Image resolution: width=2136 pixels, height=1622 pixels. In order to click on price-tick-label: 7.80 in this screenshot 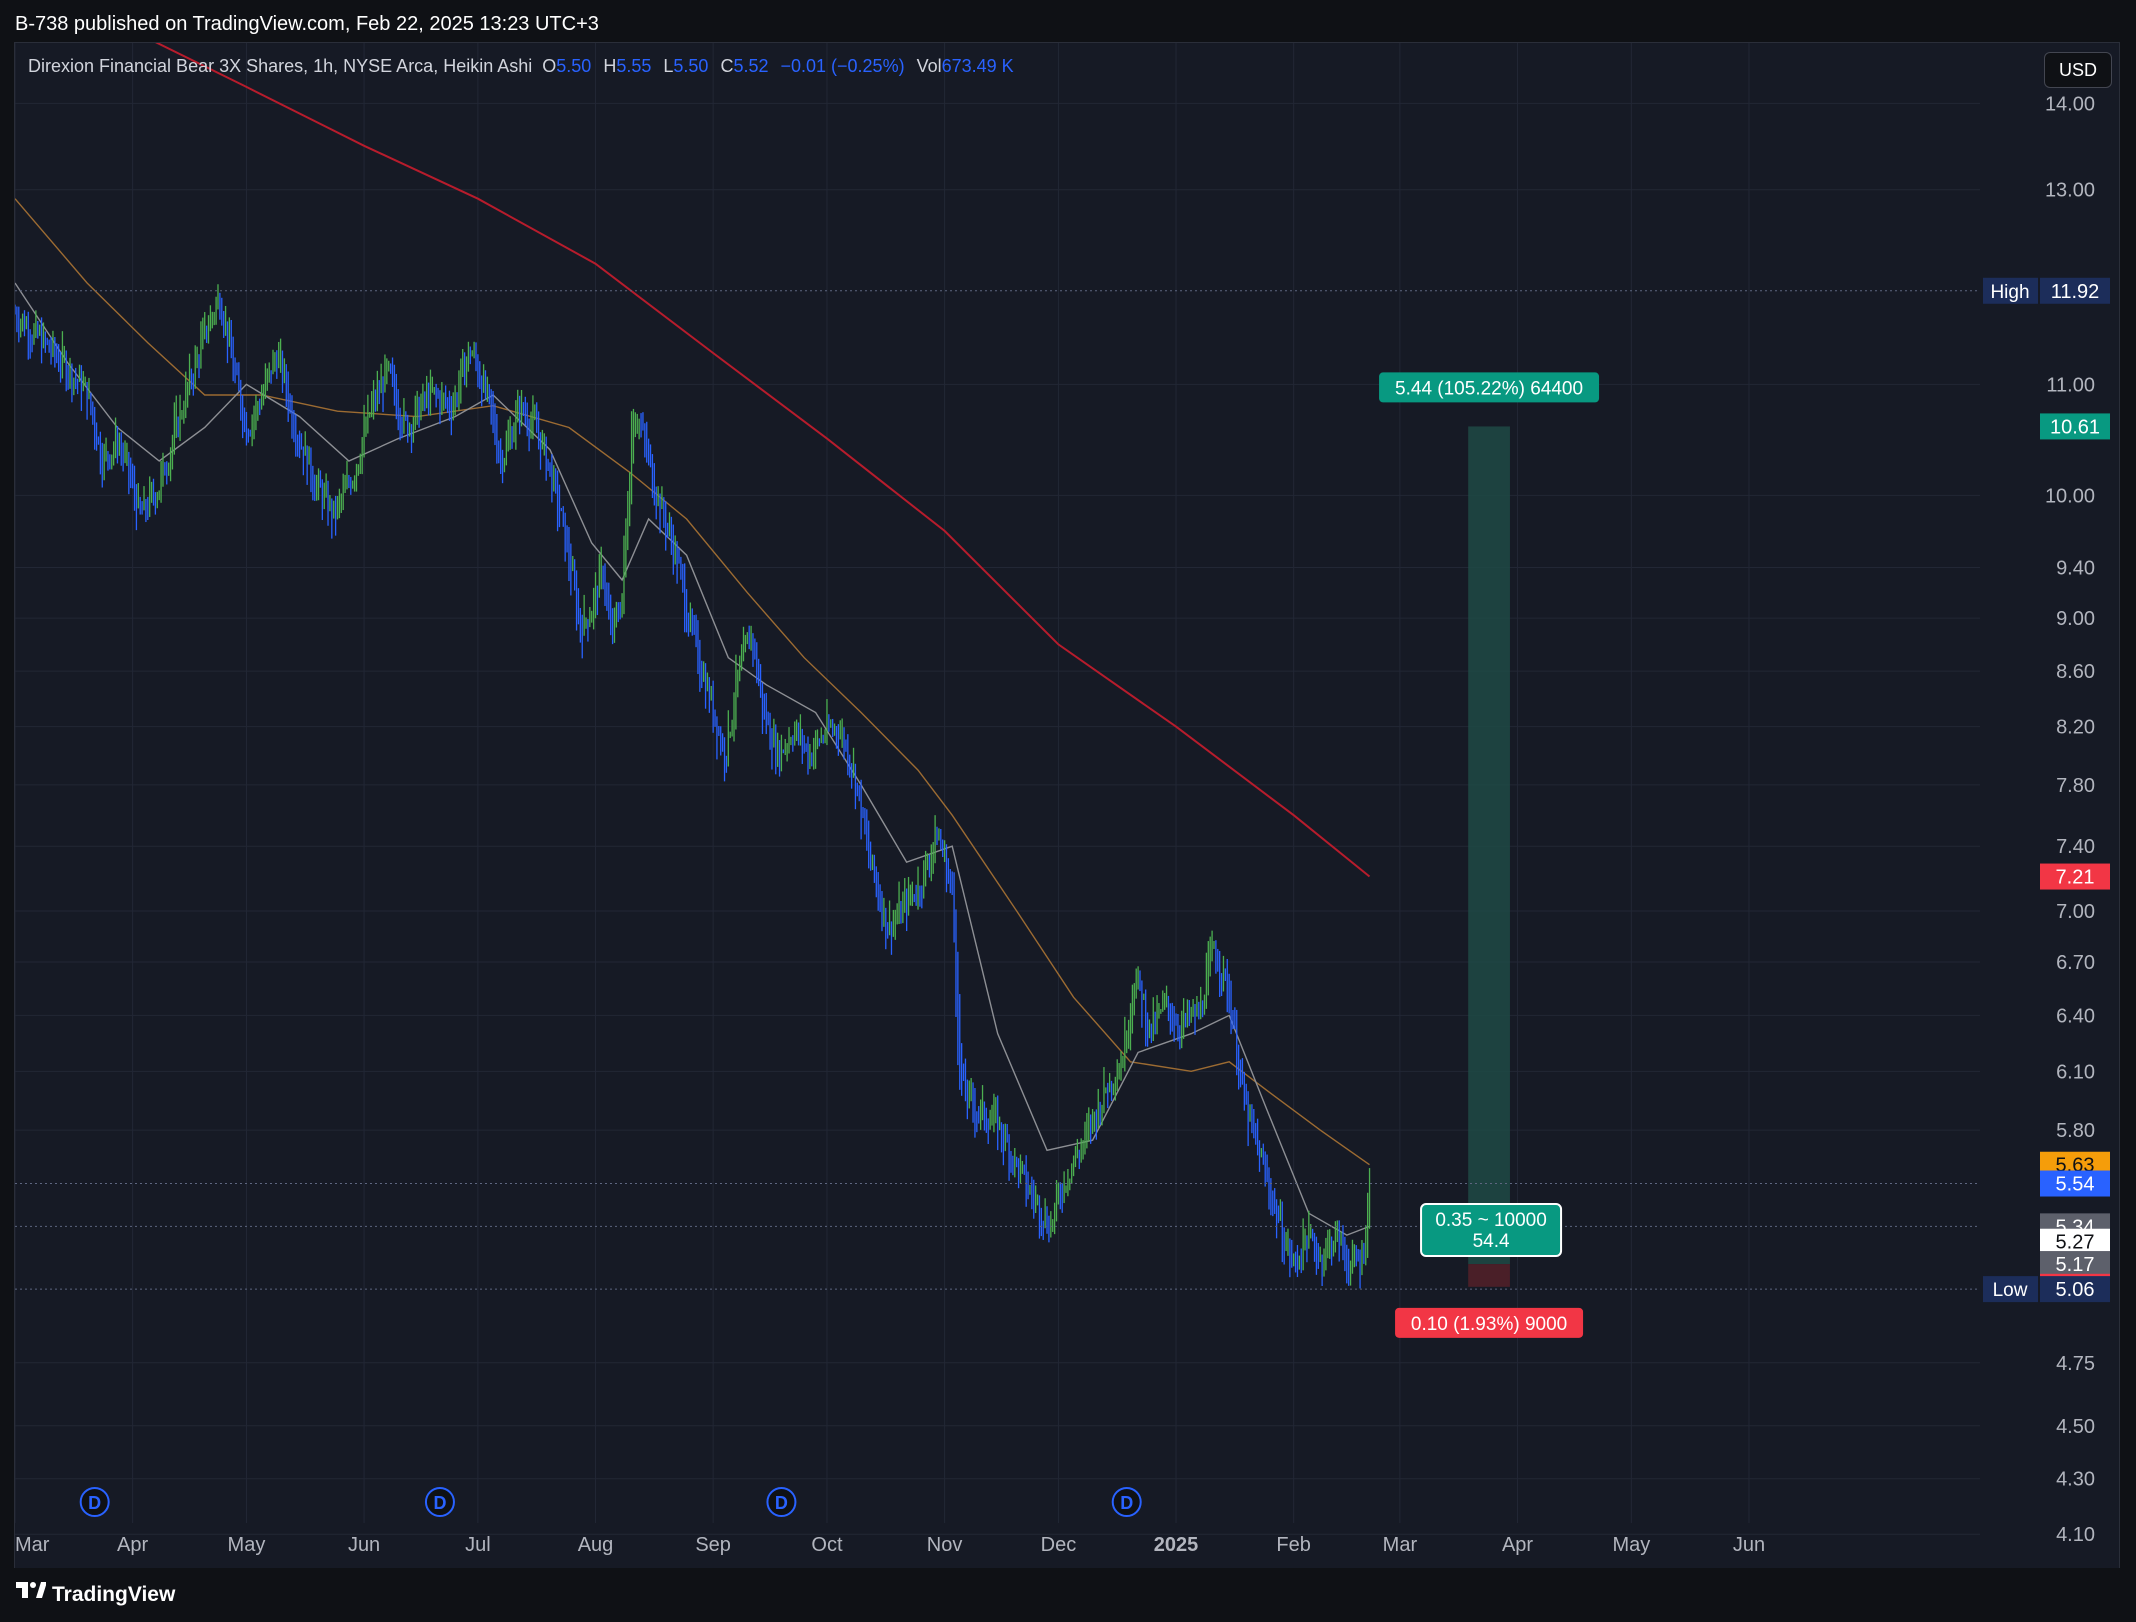, I will do `click(2075, 786)`.